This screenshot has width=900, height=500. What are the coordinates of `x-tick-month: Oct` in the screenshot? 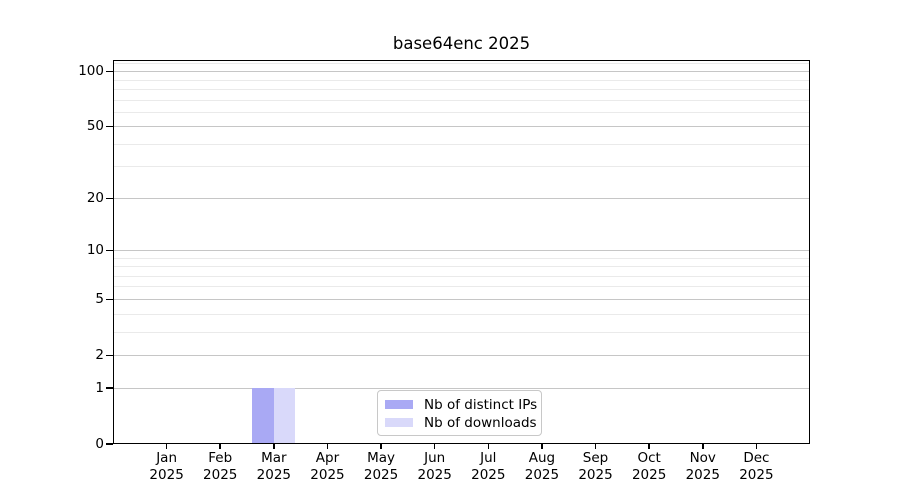 It's located at (649, 458).